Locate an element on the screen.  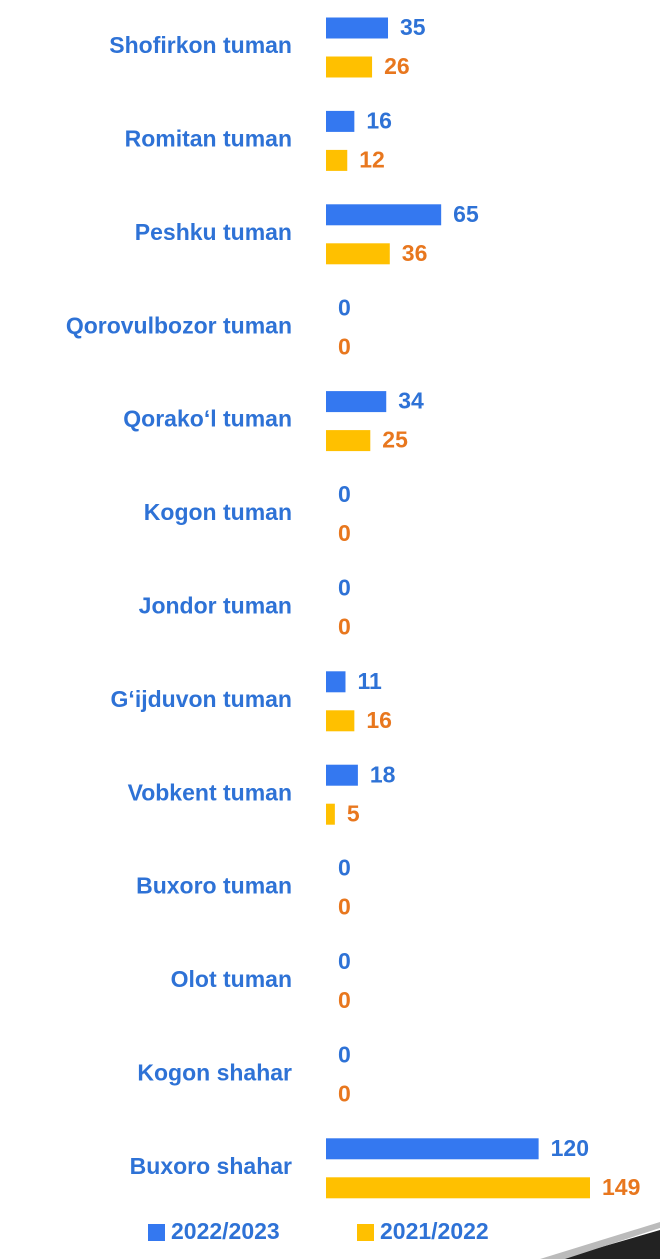
category-label: Peshku tuman is located at coordinates (213, 232).